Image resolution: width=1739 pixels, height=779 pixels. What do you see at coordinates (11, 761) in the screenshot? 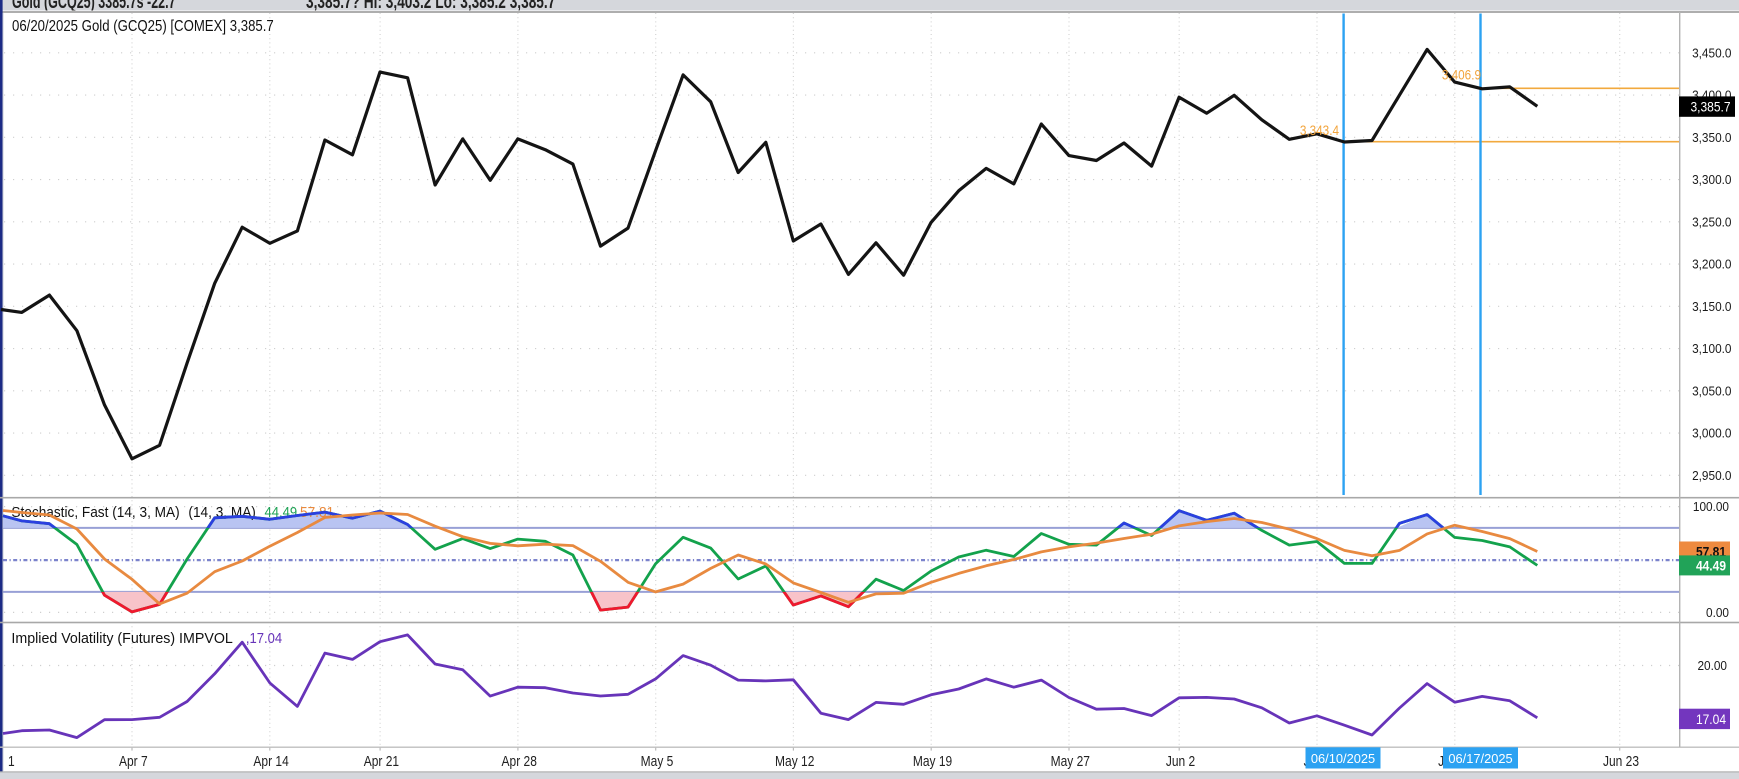
I see `svg-text: 1` at bounding box center [11, 761].